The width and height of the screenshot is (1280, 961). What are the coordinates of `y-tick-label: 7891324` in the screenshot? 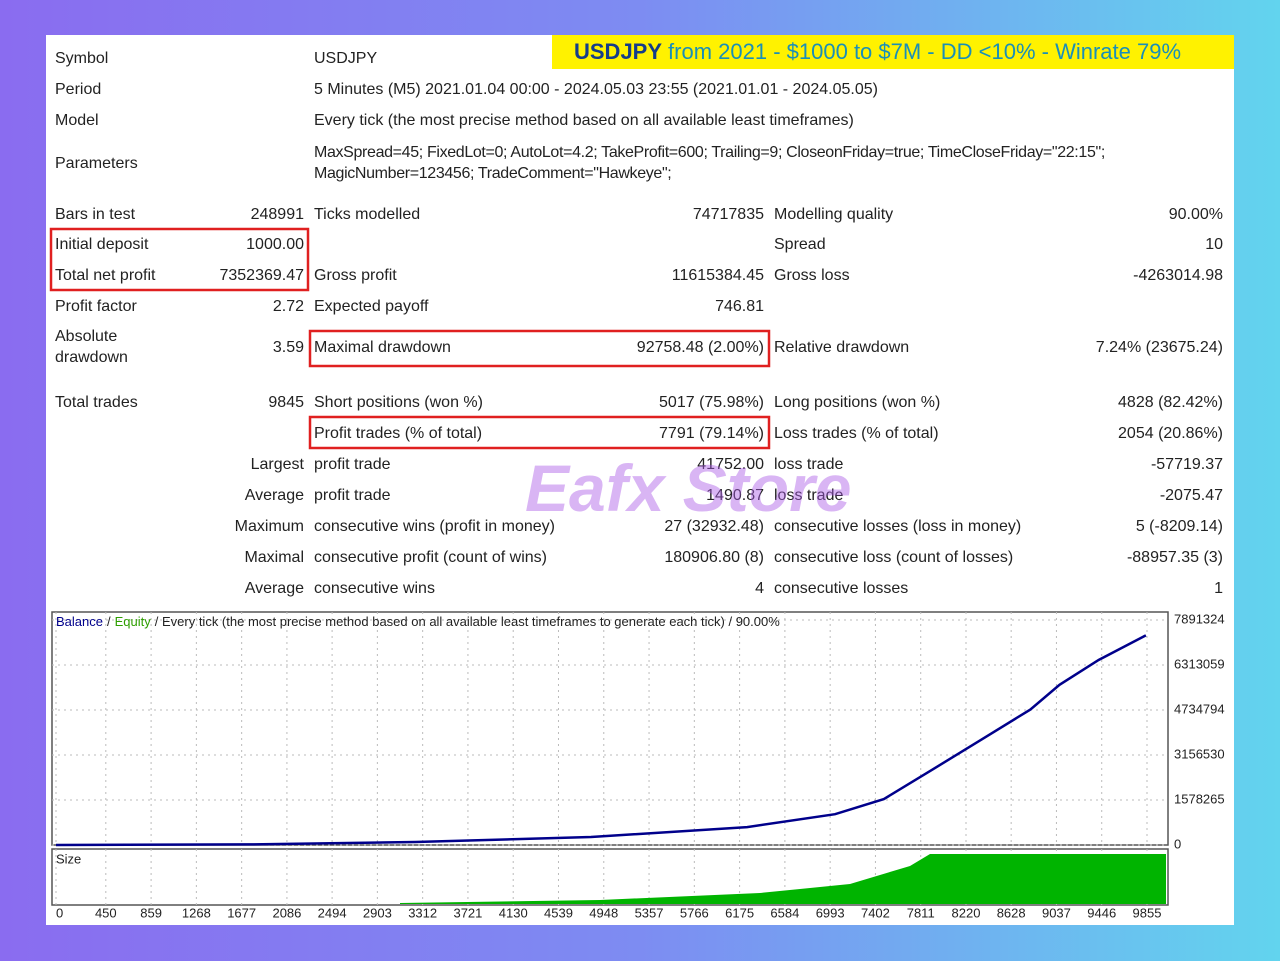 It's located at (1199, 618).